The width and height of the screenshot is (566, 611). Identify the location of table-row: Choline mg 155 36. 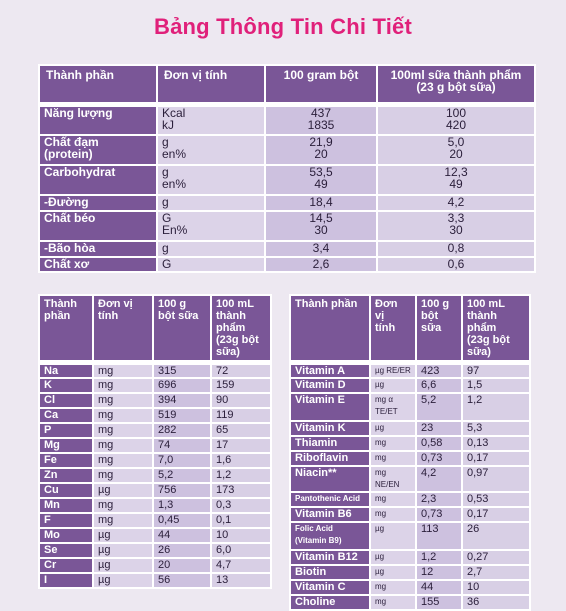
(410, 602).